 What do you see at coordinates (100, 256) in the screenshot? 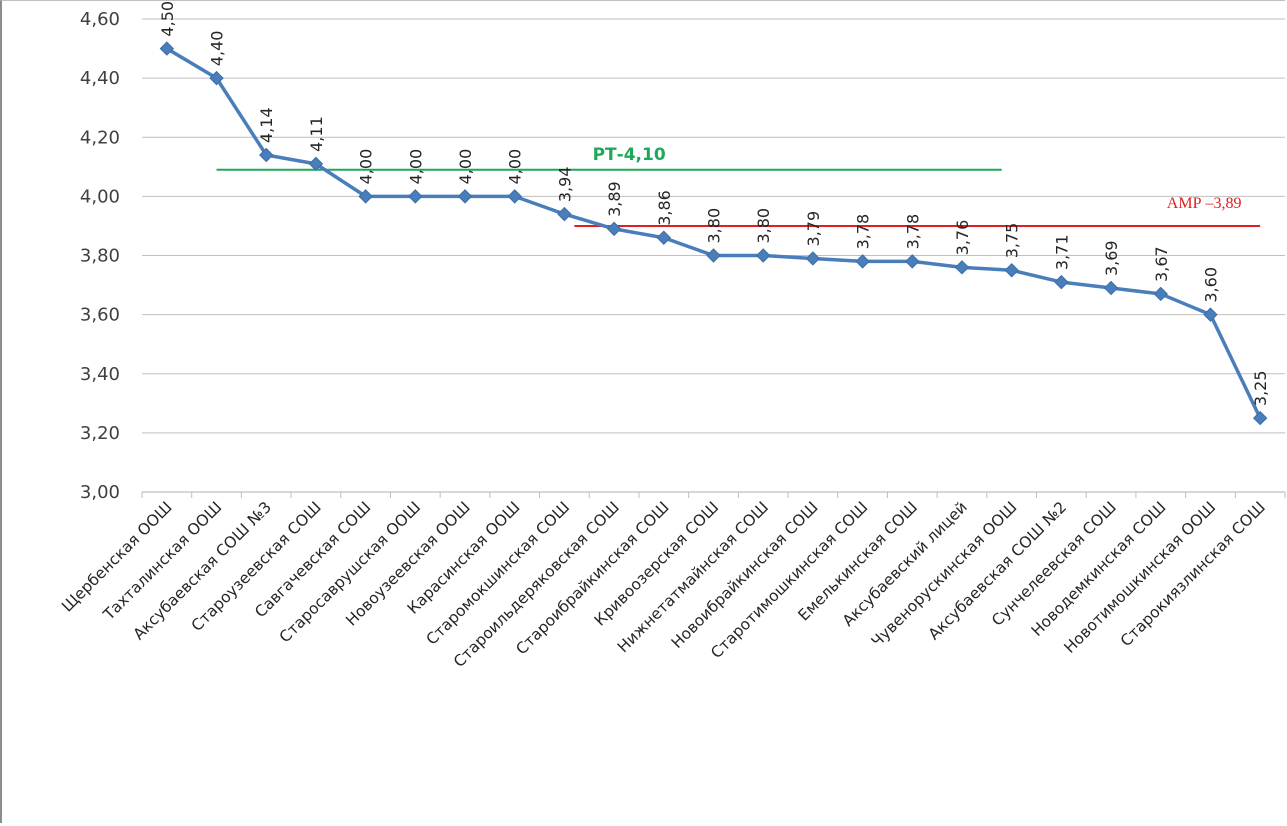
I see `y-tick-label: 3,80` at bounding box center [100, 256].